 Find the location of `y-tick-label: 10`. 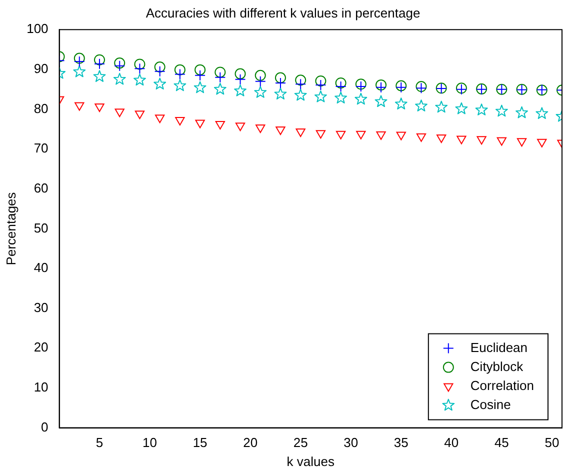

y-tick-label: 10 is located at coordinates (41, 387).